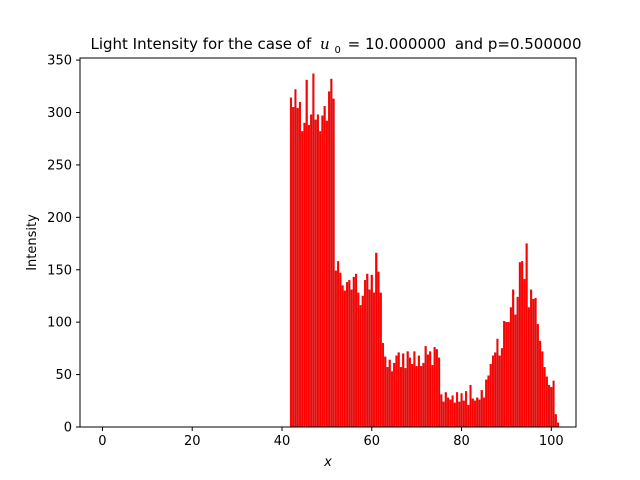 This screenshot has width=640, height=480. Describe the element at coordinates (59, 323) in the screenshot. I see `y-tick-label: 100` at that location.